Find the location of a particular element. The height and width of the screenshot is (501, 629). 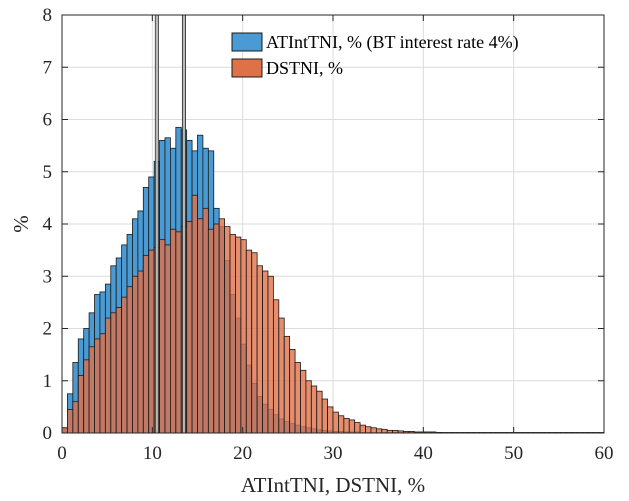

x-tick-label-3: 30 is located at coordinates (333, 453).